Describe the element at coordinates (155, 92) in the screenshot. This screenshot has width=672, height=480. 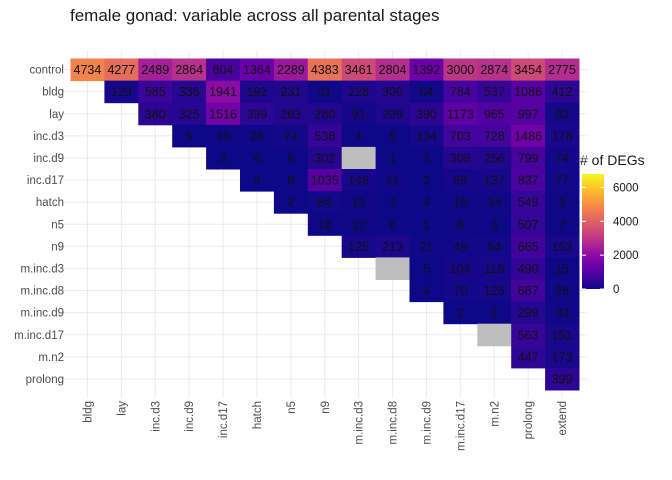
I see `cell-value-label: 585` at that location.